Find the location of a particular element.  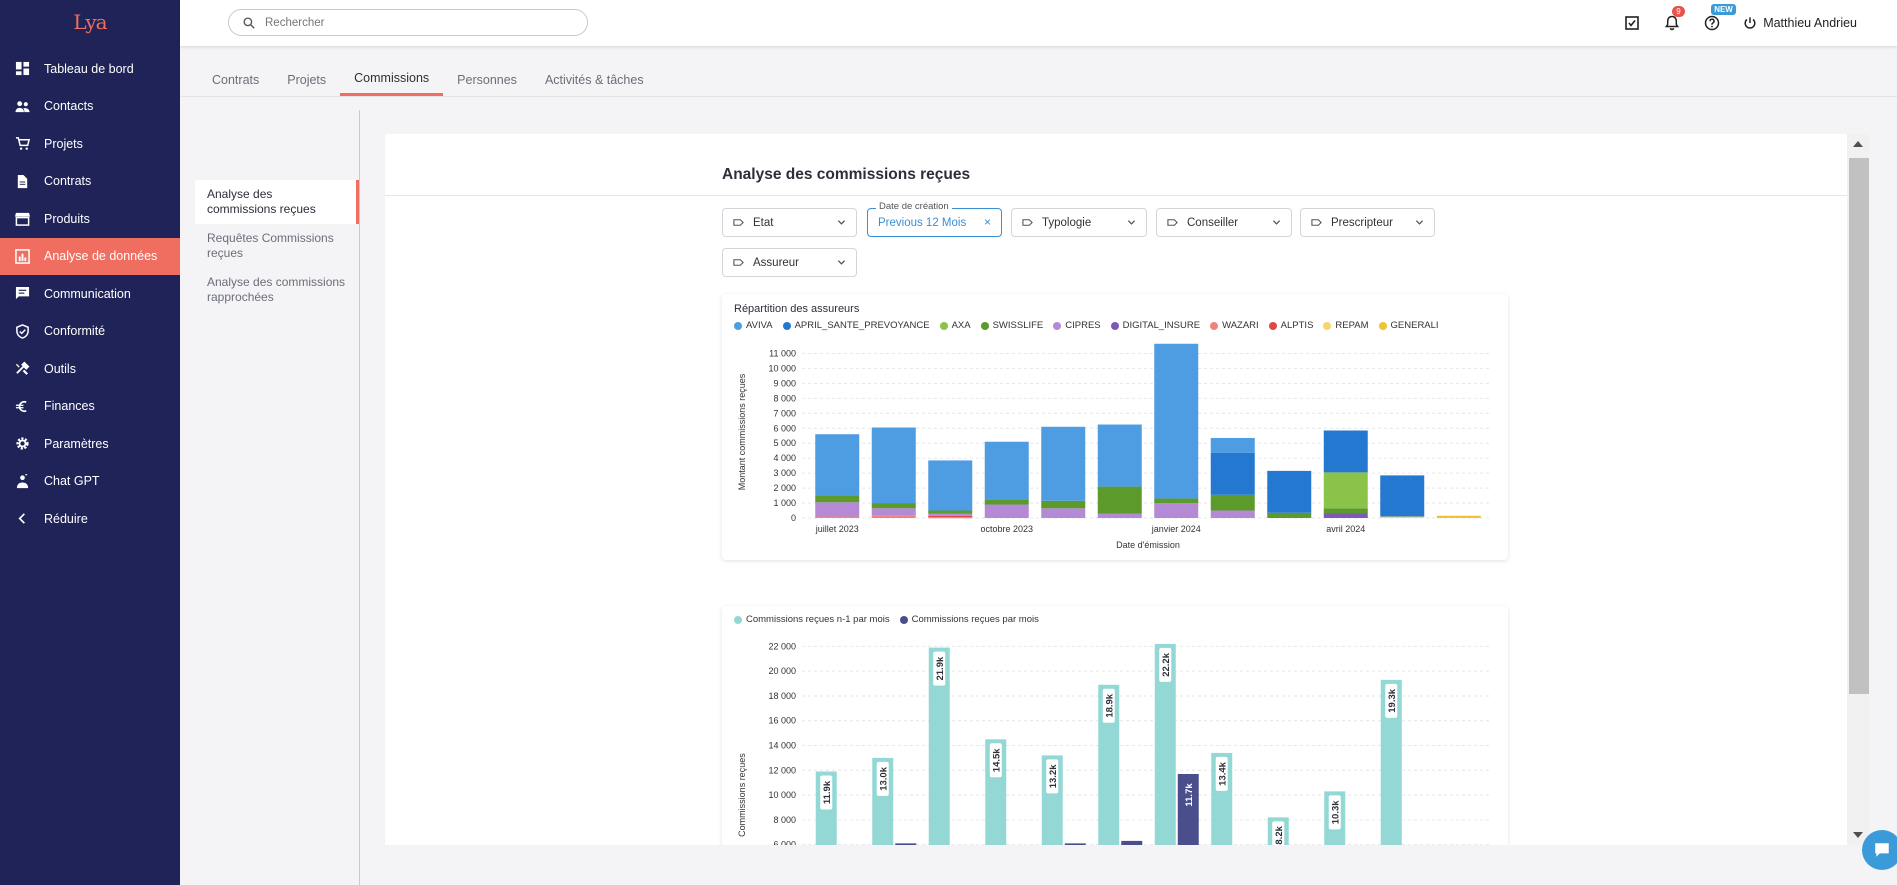

user-menu: Matthieu Andrieu is located at coordinates (1800, 23).